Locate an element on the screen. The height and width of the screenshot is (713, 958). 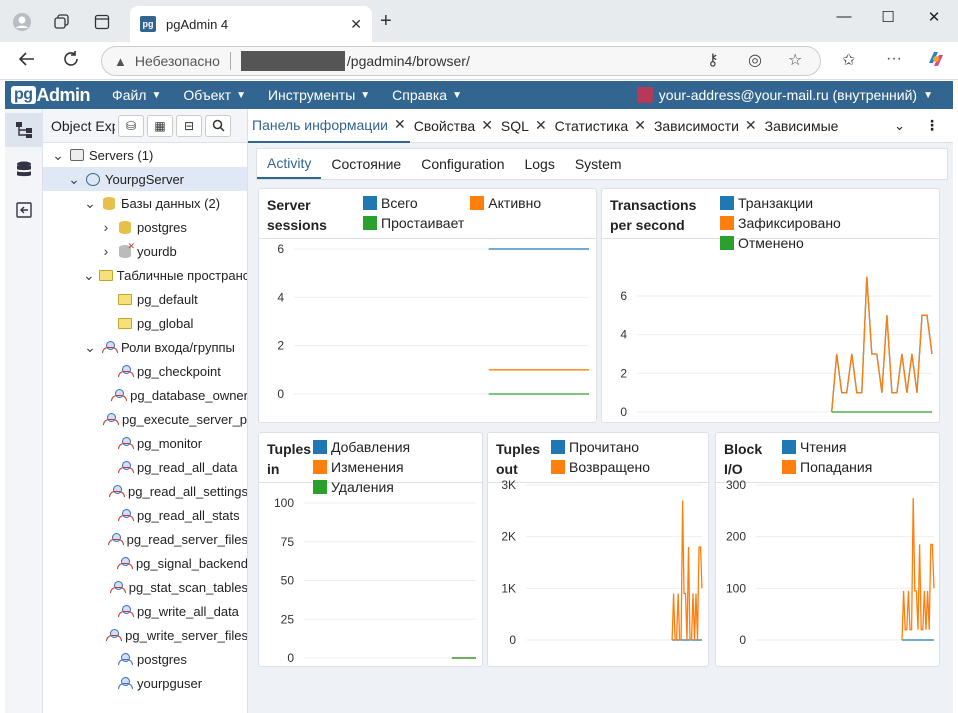
table-view-button: ▦ is located at coordinates (160, 125).